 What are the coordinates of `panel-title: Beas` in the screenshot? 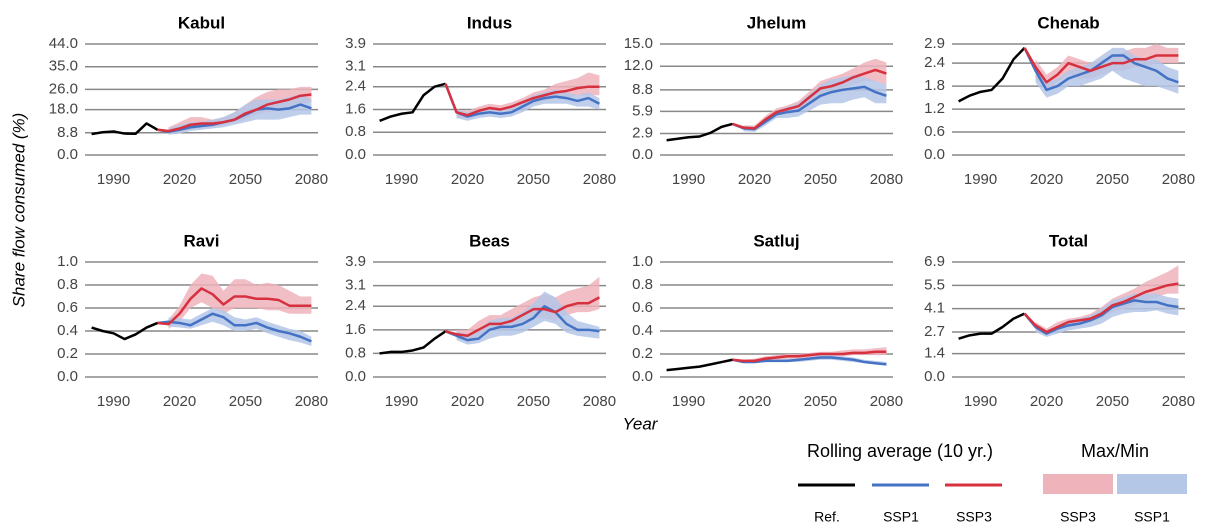 It's located at (489, 240).